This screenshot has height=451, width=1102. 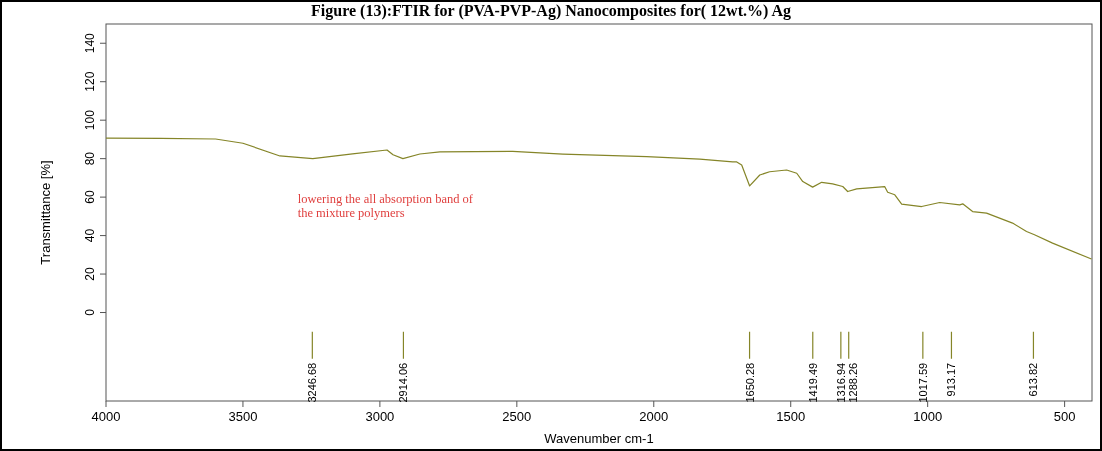 What do you see at coordinates (654, 416) in the screenshot?
I see `x-tick-label: 2000` at bounding box center [654, 416].